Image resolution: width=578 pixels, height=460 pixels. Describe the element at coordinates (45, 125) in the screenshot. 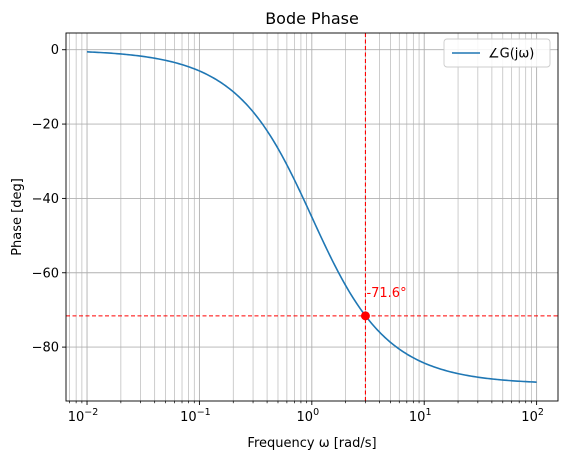

I see `y-tick-label: −20` at that location.